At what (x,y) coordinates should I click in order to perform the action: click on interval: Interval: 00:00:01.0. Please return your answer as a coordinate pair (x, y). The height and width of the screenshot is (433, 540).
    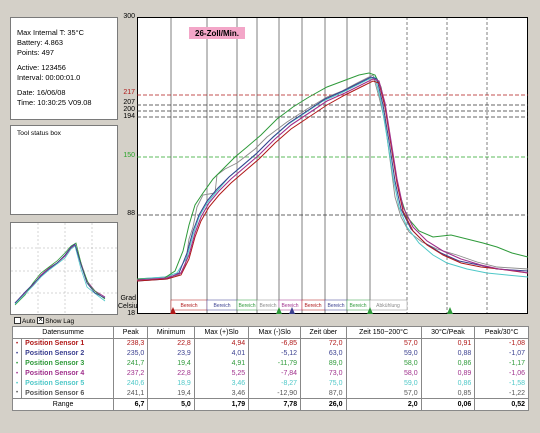
    Looking at the image, I should click on (49, 77).